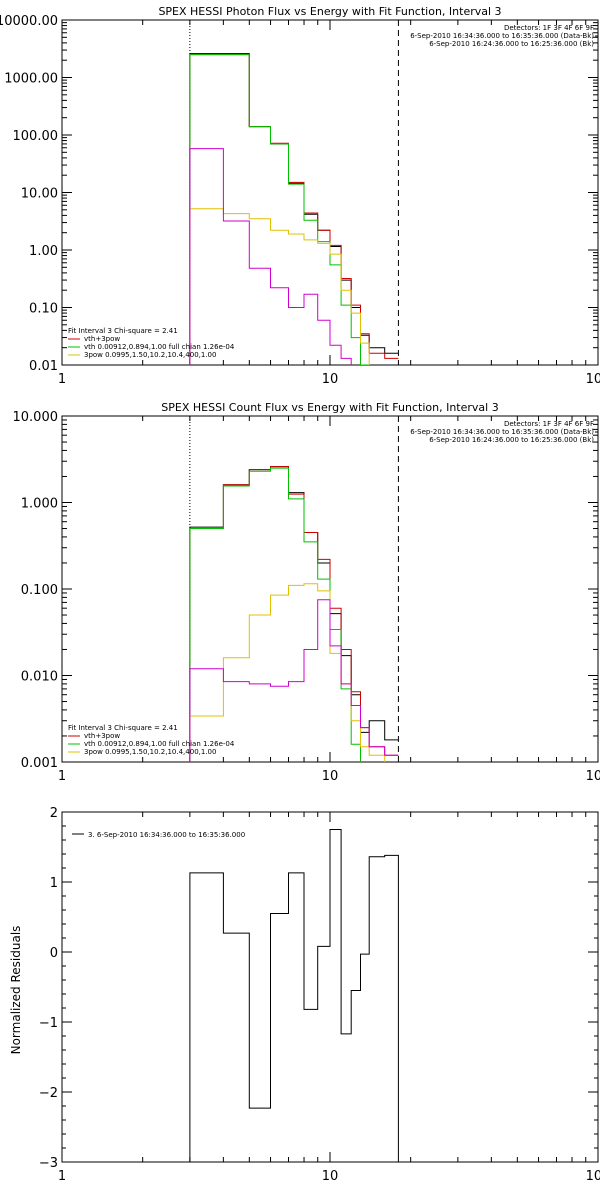  I want to click on photon-y-tick-label: 1000.00, so click(31, 79).